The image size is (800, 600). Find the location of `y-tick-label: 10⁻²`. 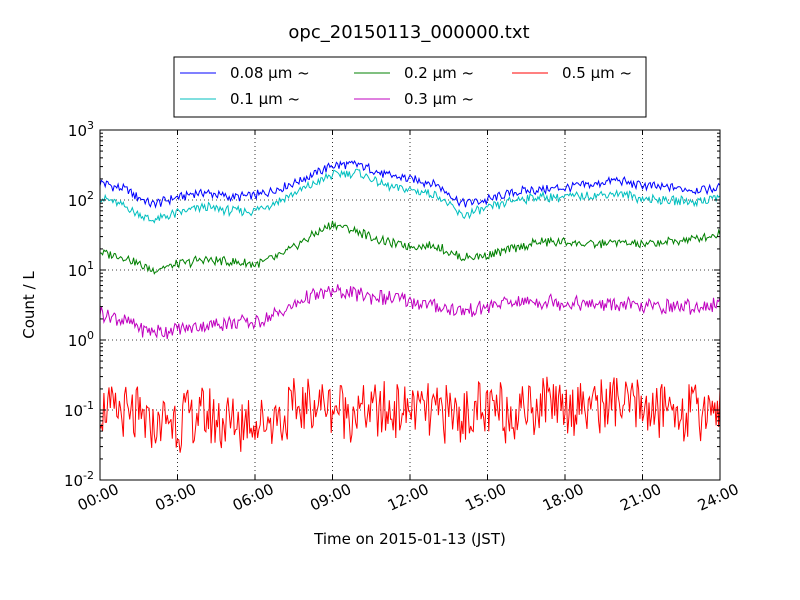

y-tick-label: 10⁻² is located at coordinates (79, 479).